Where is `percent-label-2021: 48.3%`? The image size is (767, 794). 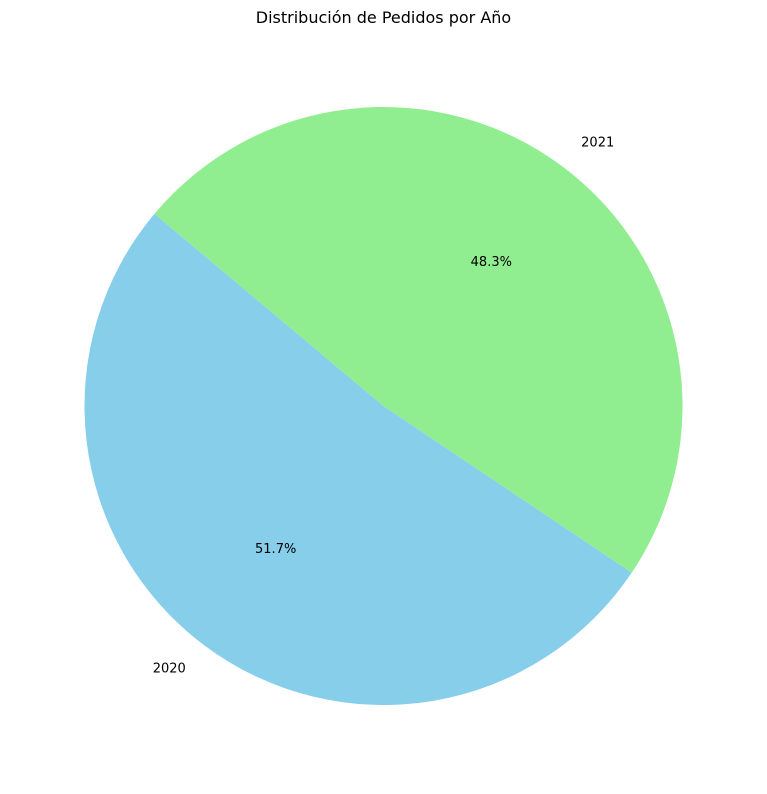
percent-label-2021: 48.3% is located at coordinates (491, 262).